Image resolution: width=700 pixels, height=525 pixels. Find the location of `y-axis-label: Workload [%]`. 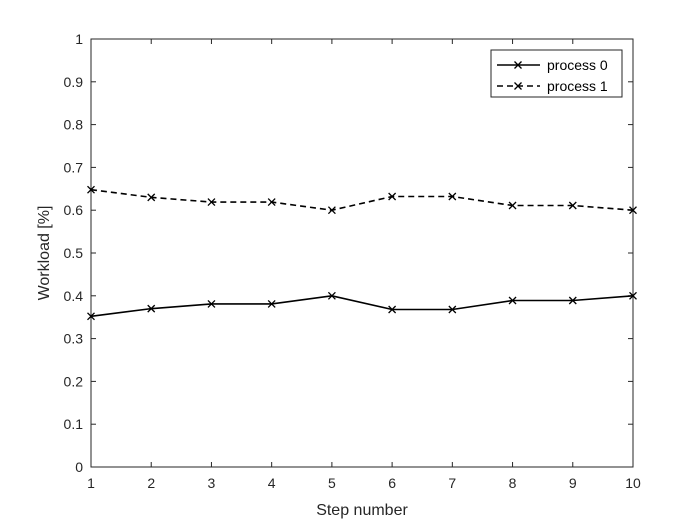

y-axis-label: Workload [%] is located at coordinates (44, 253).